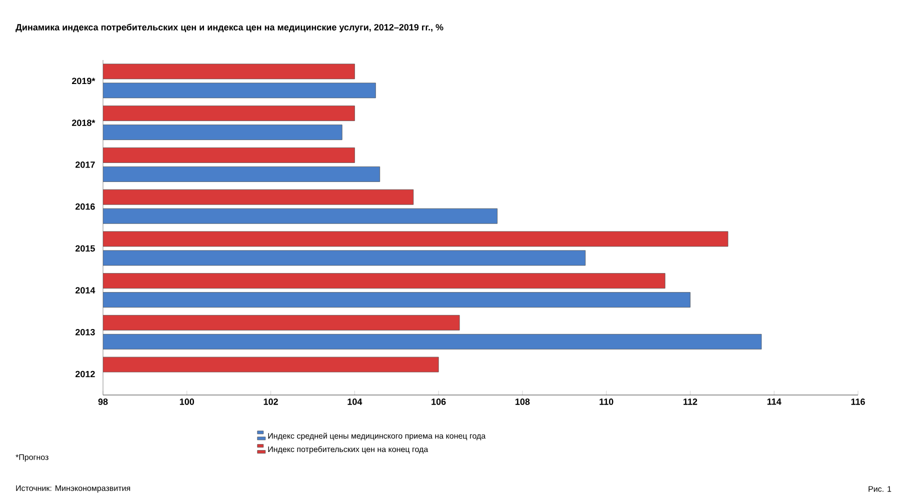 This screenshot has width=907, height=503. I want to click on y-tick-label: 2016, so click(85, 206).